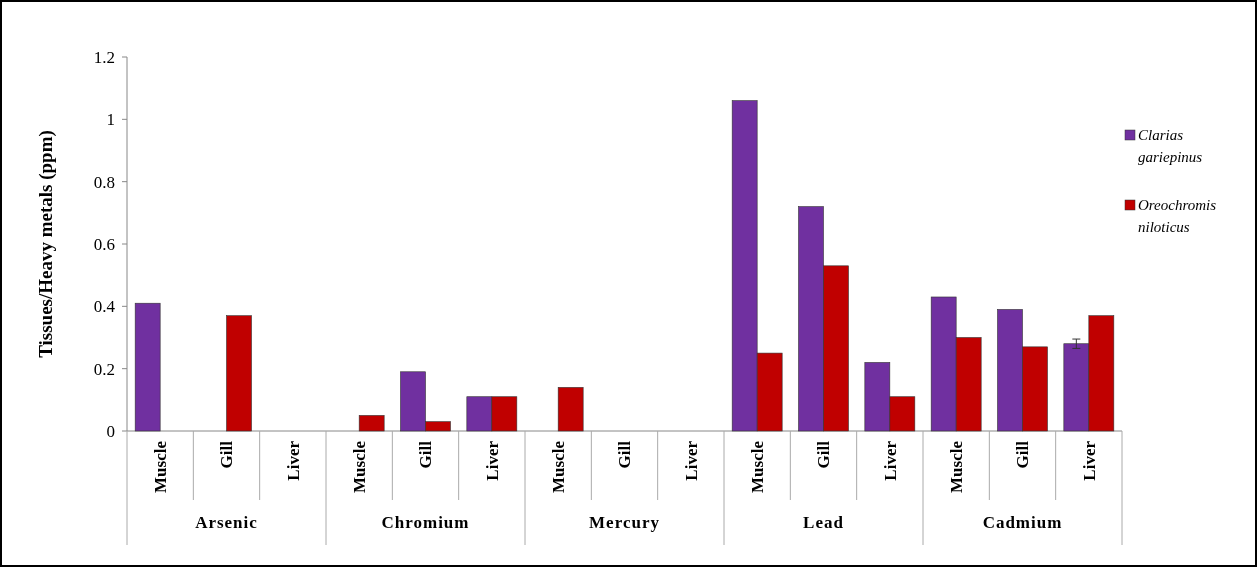 This screenshot has height=567, width=1257. What do you see at coordinates (823, 522) in the screenshot?
I see `text: Lead` at bounding box center [823, 522].